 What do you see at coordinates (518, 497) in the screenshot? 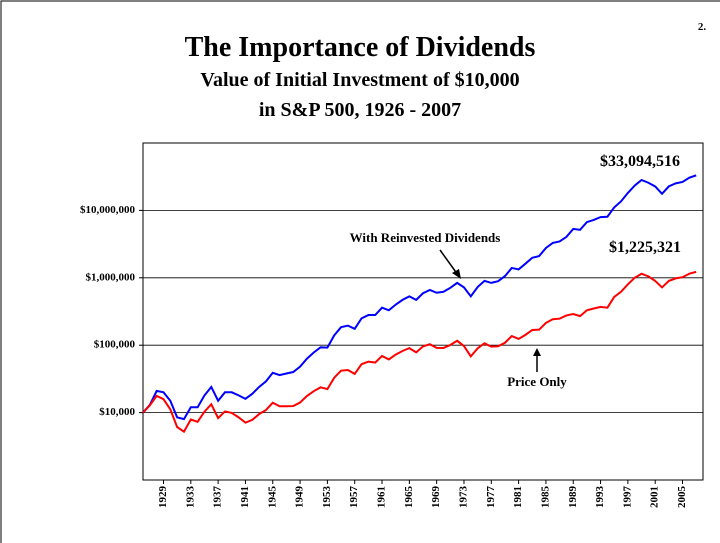
I see `x-tick-label: 1981` at bounding box center [518, 497].